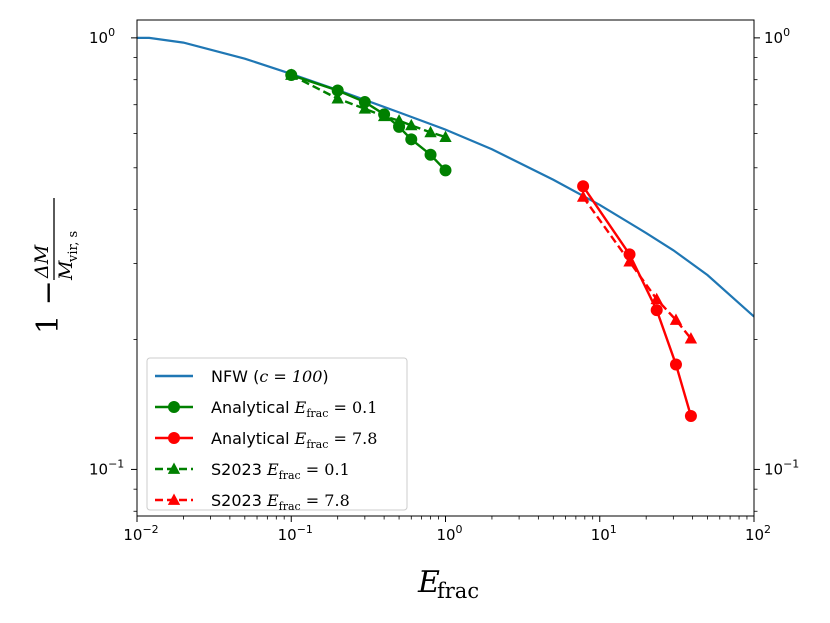 This screenshot has width=830, height=623. What do you see at coordinates (106, 467) in the screenshot?
I see `y-tick-label: 10⁻¹` at bounding box center [106, 467].